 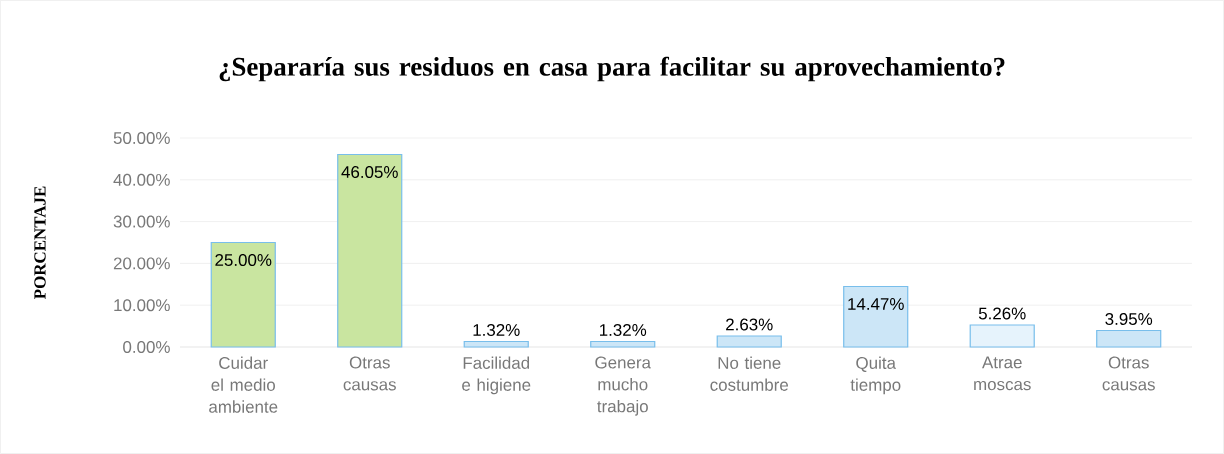 What do you see at coordinates (1002, 373) in the screenshot?
I see `x-tick-label: Atrae moscas` at bounding box center [1002, 373].